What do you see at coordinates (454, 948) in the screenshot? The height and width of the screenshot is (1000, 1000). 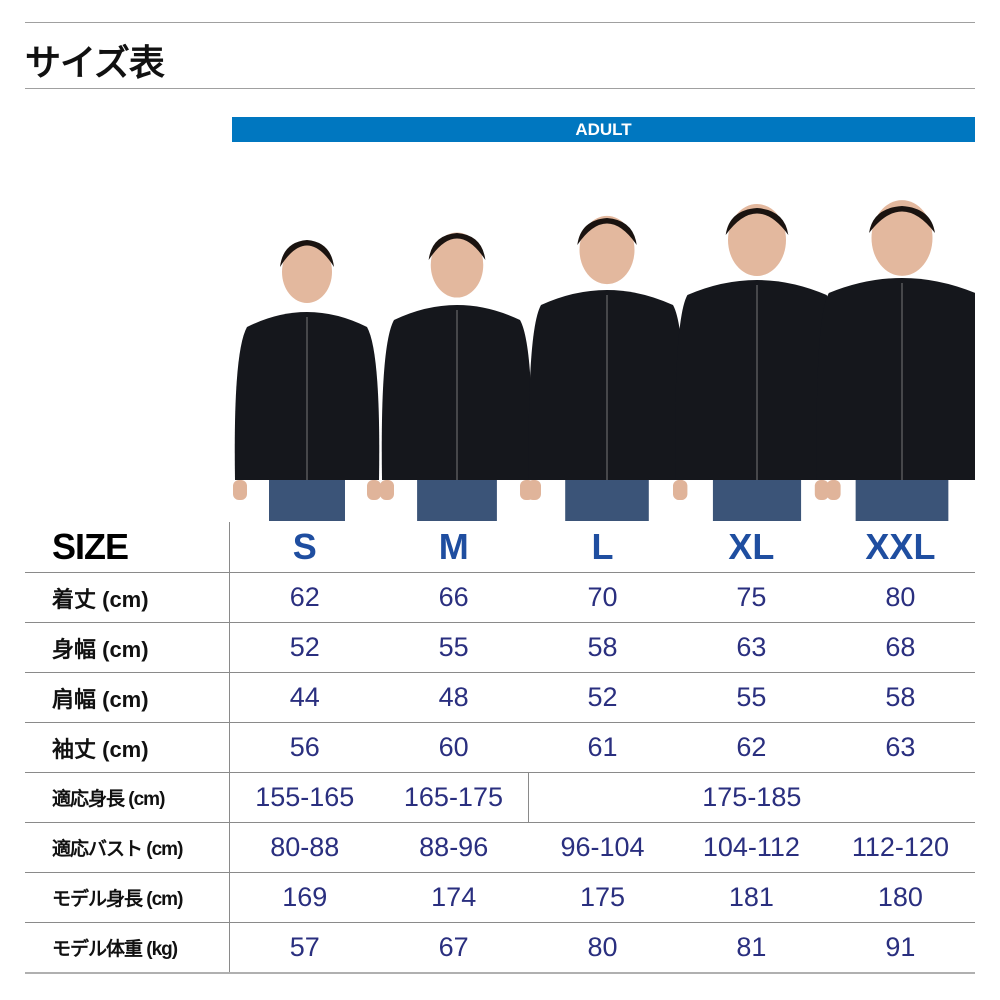 I see `cell: 67` at bounding box center [454, 948].